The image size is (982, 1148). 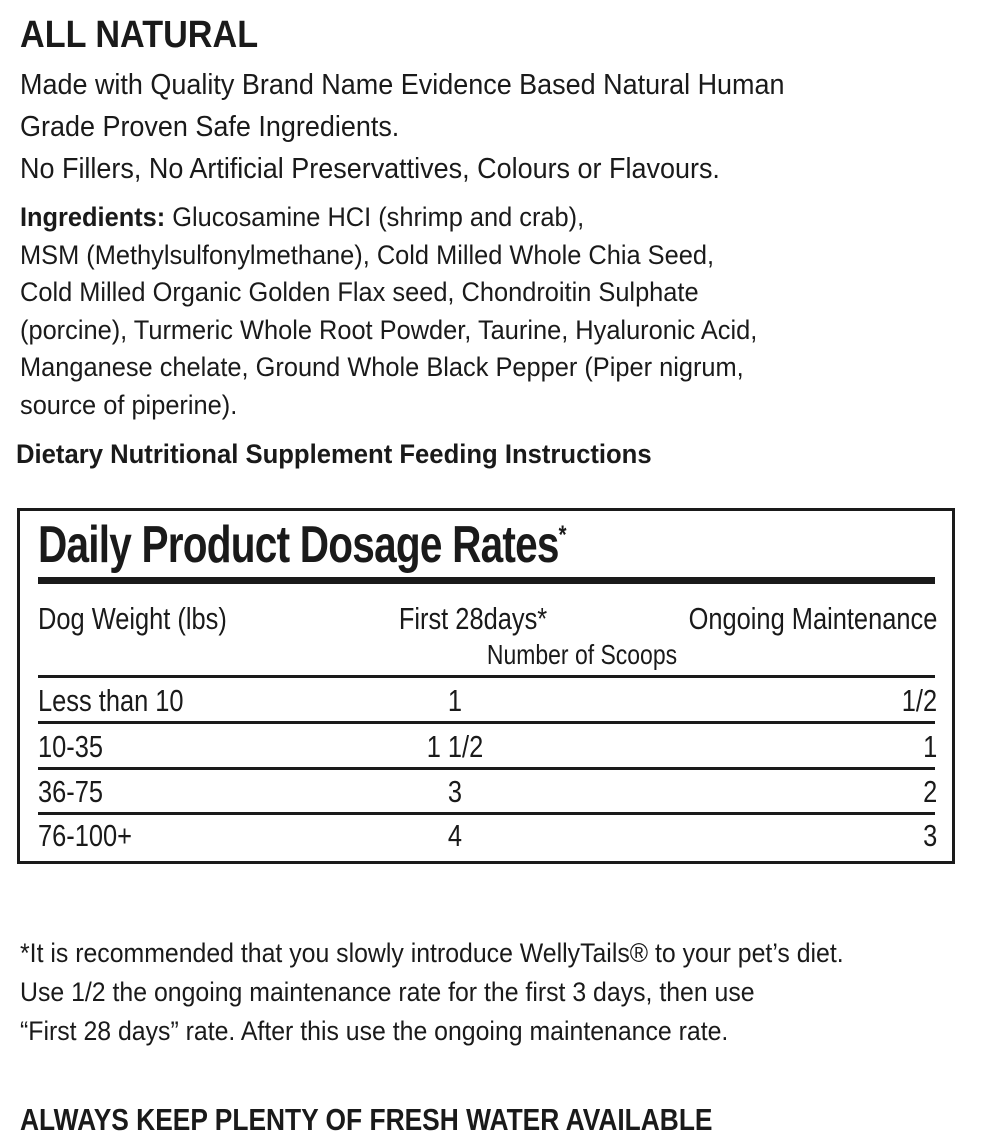 What do you see at coordinates (111, 700) in the screenshot?
I see `cell: Less than 10` at bounding box center [111, 700].